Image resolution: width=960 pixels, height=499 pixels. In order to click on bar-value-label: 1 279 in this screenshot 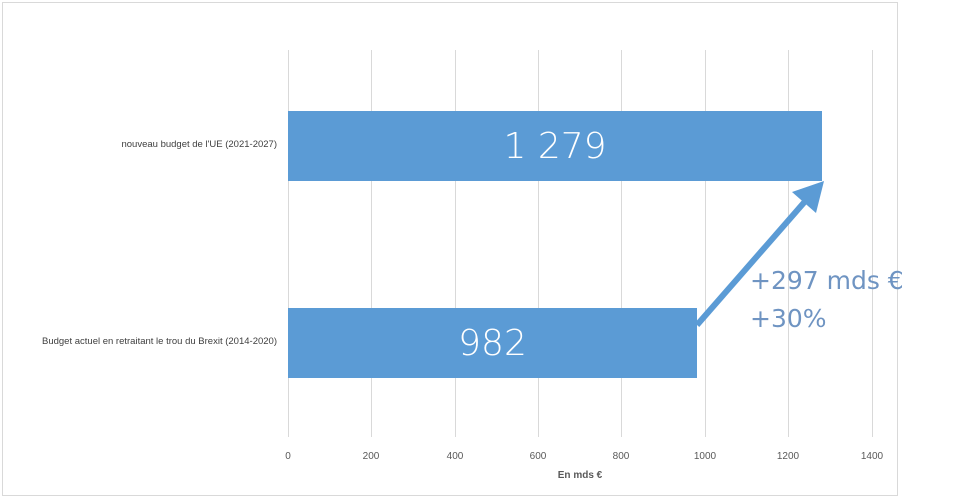, I will do `click(555, 146)`.